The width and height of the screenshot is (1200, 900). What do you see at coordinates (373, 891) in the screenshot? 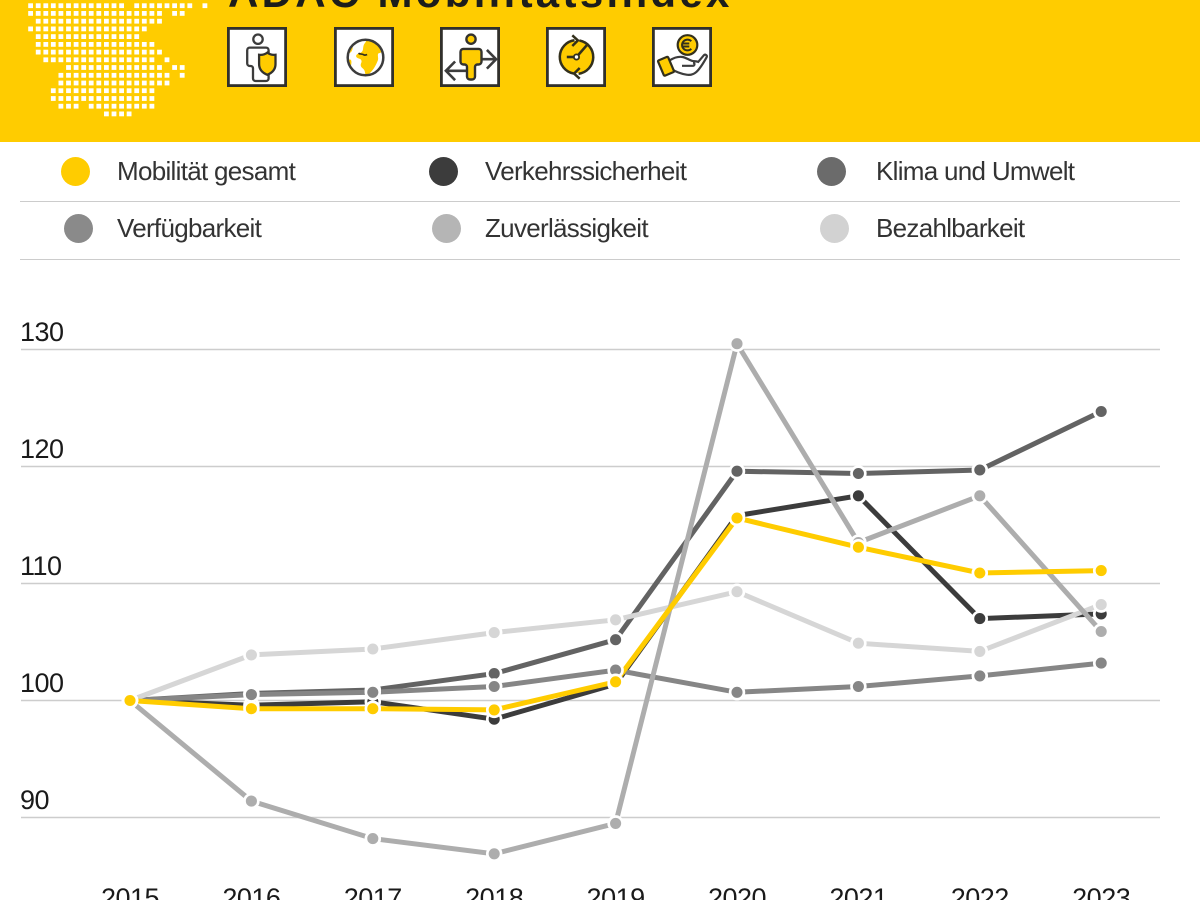
I see `svg-text: 2017` at bounding box center [373, 891].